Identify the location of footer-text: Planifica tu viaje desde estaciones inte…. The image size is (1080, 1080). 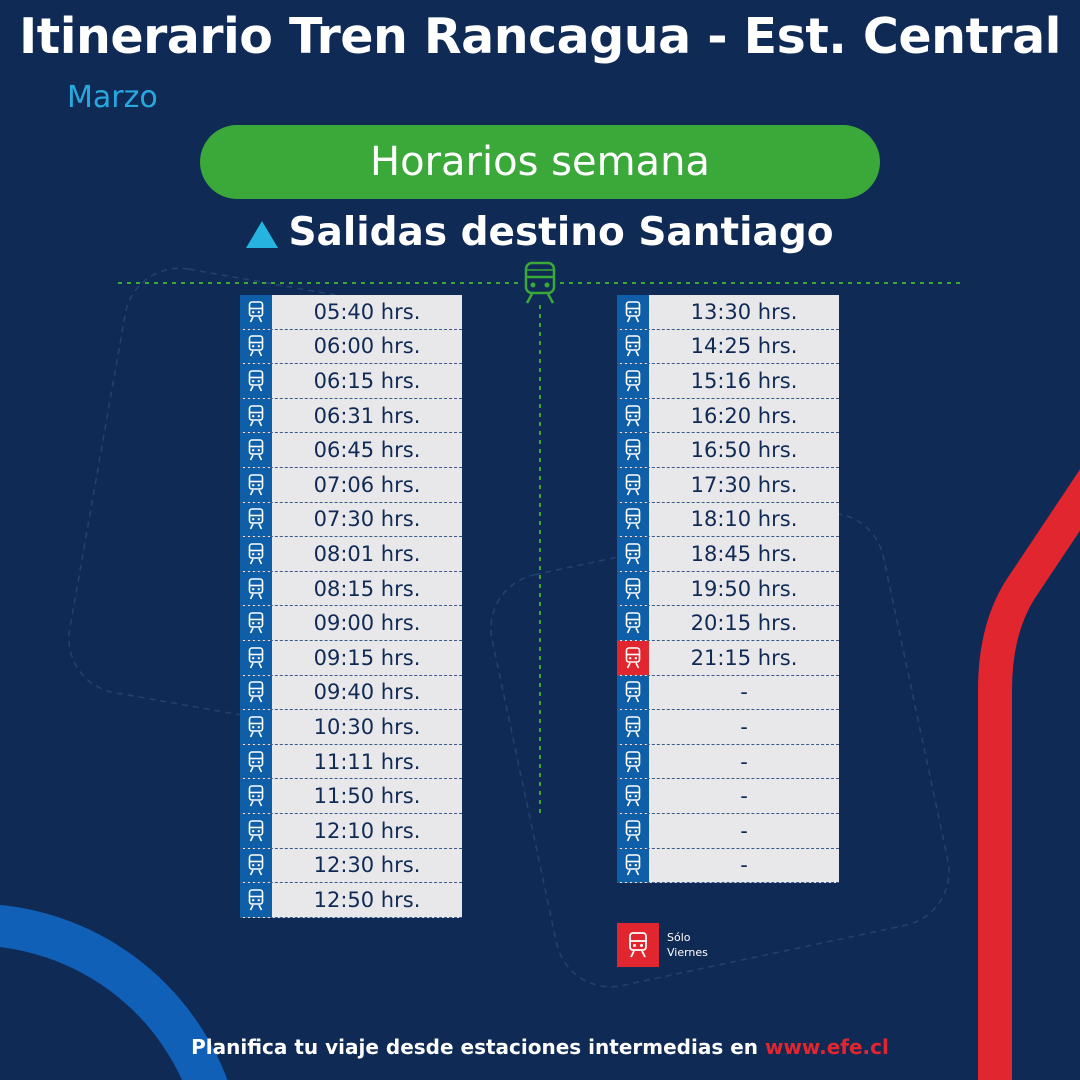
(478, 1047).